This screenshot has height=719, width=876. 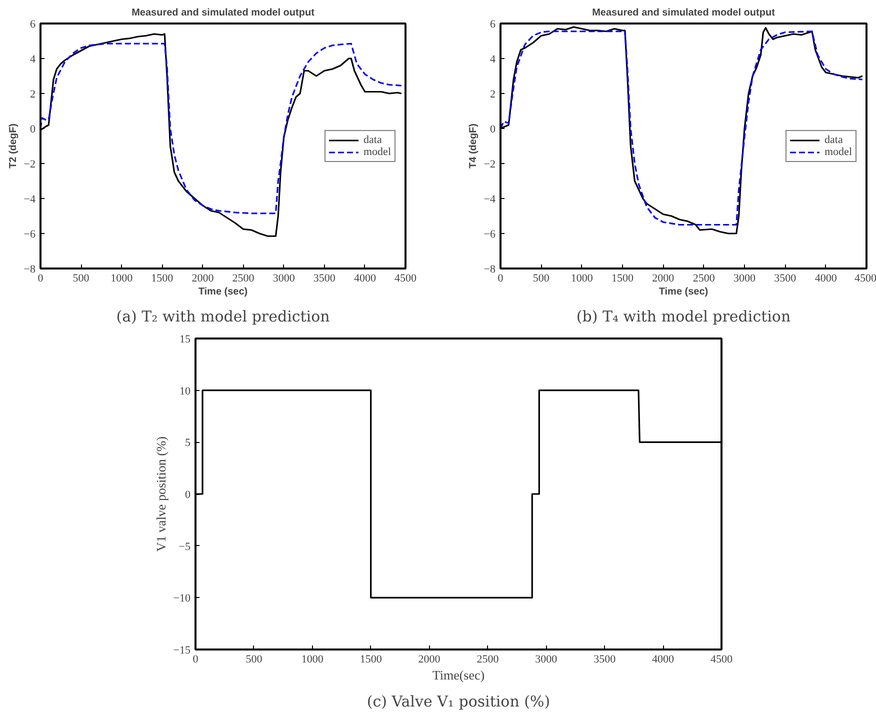 What do you see at coordinates (182, 650) in the screenshot?
I see `y-tick-label: −15` at bounding box center [182, 650].